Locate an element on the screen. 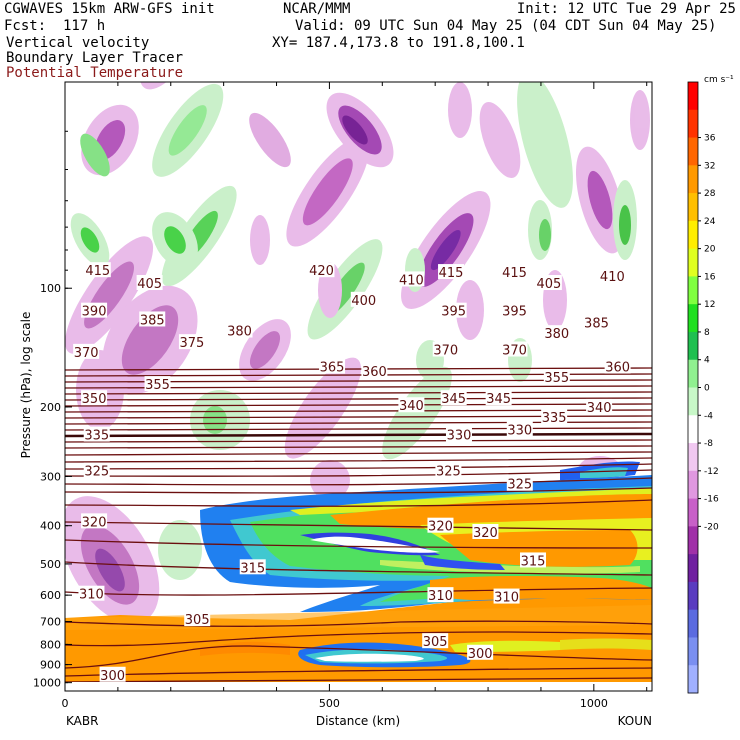 Image resolution: width=740 pixels, height=740 pixels. colorbar-label: 24 is located at coordinates (710, 222).